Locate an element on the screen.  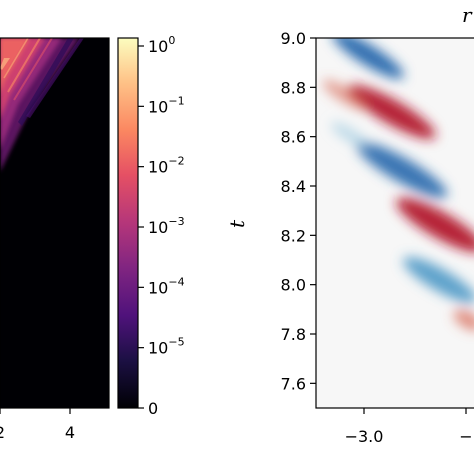
colorbar: 10⁰ 10⁻¹ 10⁻² 10⁻³ 10⁻⁴ 10⁻⁵ 0 is located at coordinates (151, 226).